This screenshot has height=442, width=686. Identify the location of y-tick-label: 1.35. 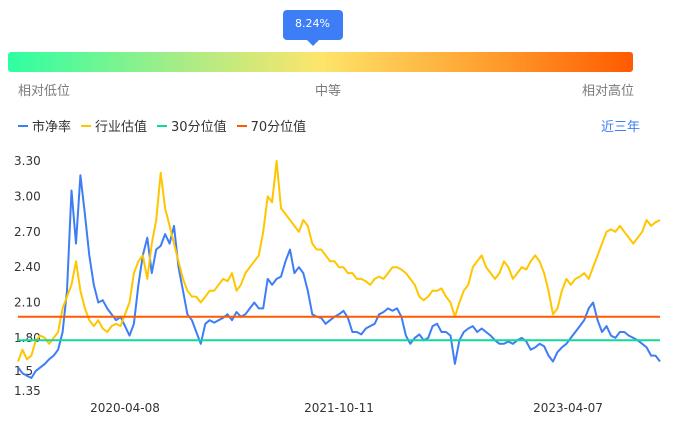
(27, 391).